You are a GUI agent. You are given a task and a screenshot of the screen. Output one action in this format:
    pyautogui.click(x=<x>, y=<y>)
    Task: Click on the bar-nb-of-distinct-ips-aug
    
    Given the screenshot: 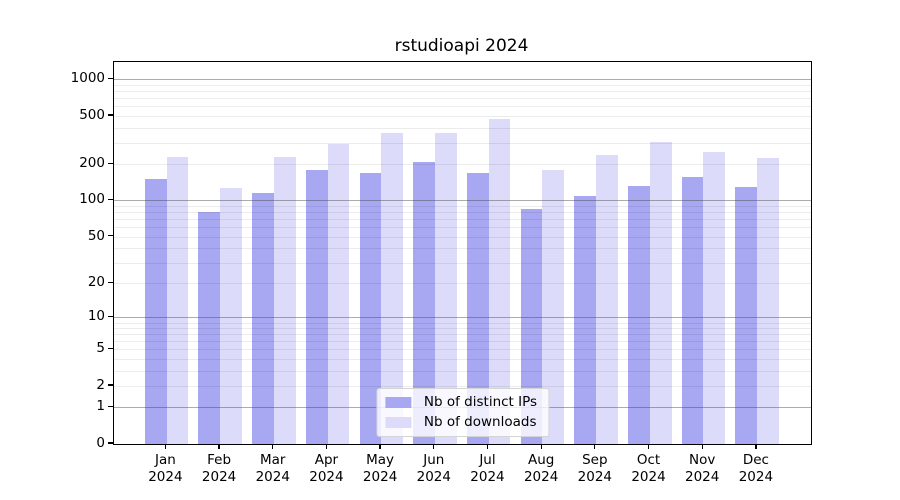 What is the action you would take?
    pyautogui.click(x=531, y=326)
    